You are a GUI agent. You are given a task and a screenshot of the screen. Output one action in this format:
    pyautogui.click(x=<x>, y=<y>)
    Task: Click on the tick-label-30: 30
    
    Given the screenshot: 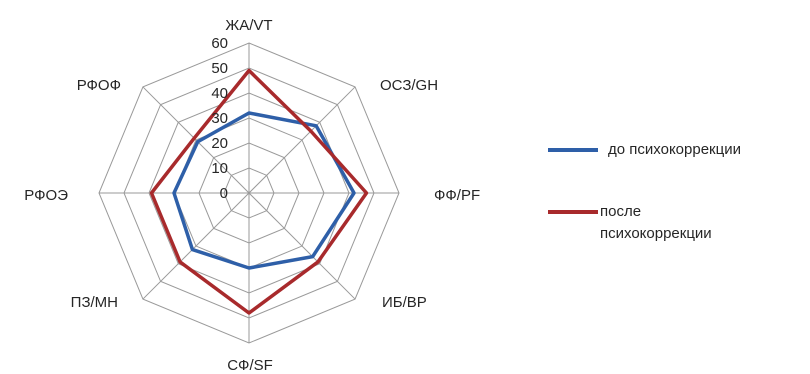 What is the action you would take?
    pyautogui.click(x=219, y=118)
    